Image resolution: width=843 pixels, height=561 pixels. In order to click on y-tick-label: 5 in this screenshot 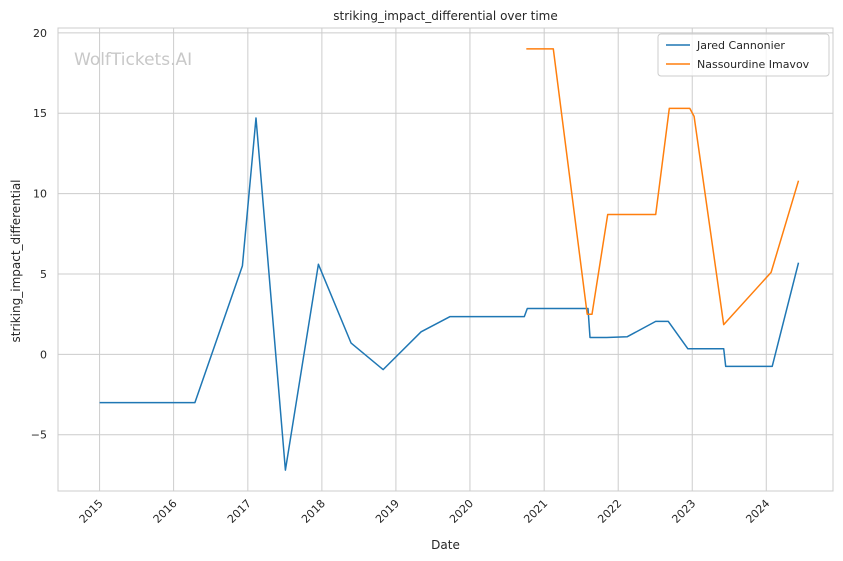, I will do `click(43, 274)`.